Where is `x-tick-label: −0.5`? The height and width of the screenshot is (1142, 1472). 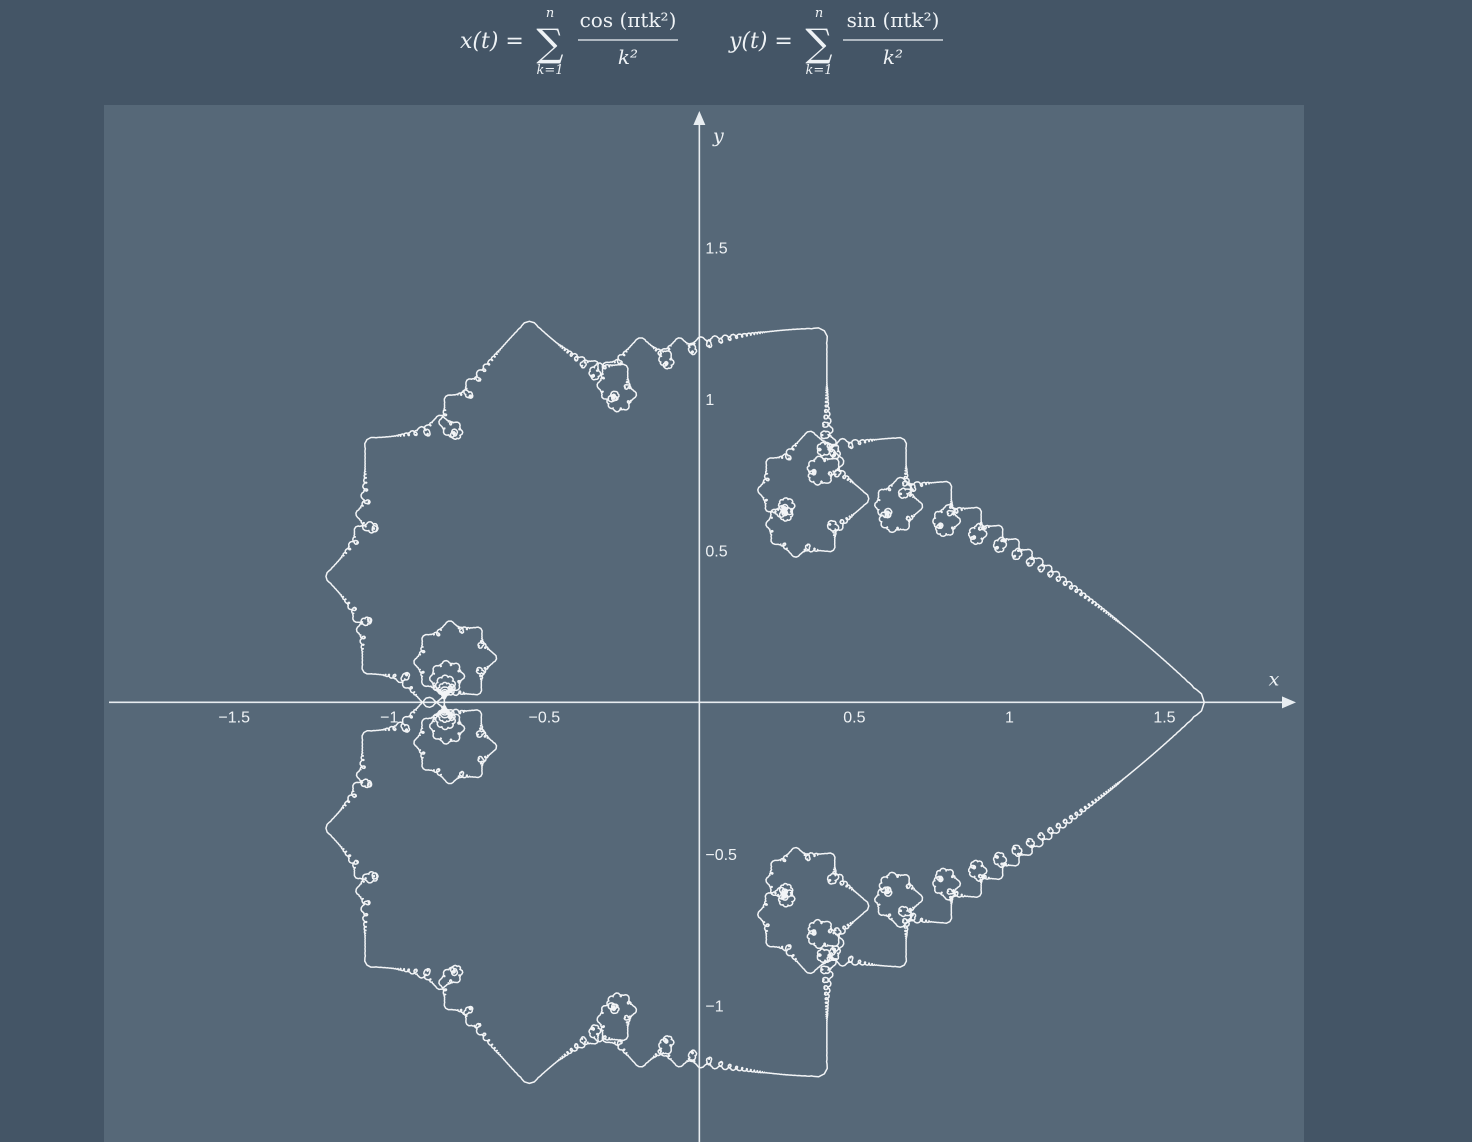 x-tick-label: −0.5 is located at coordinates (545, 717).